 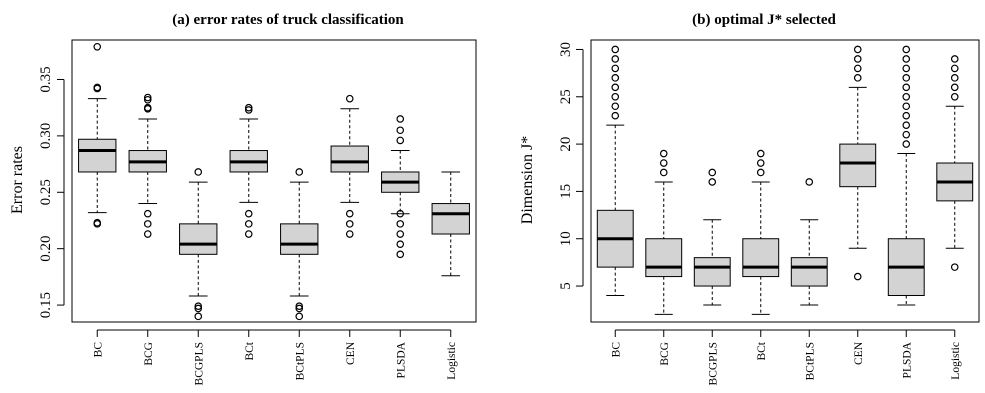 I want to click on box-PLSDA, so click(x=400, y=187).